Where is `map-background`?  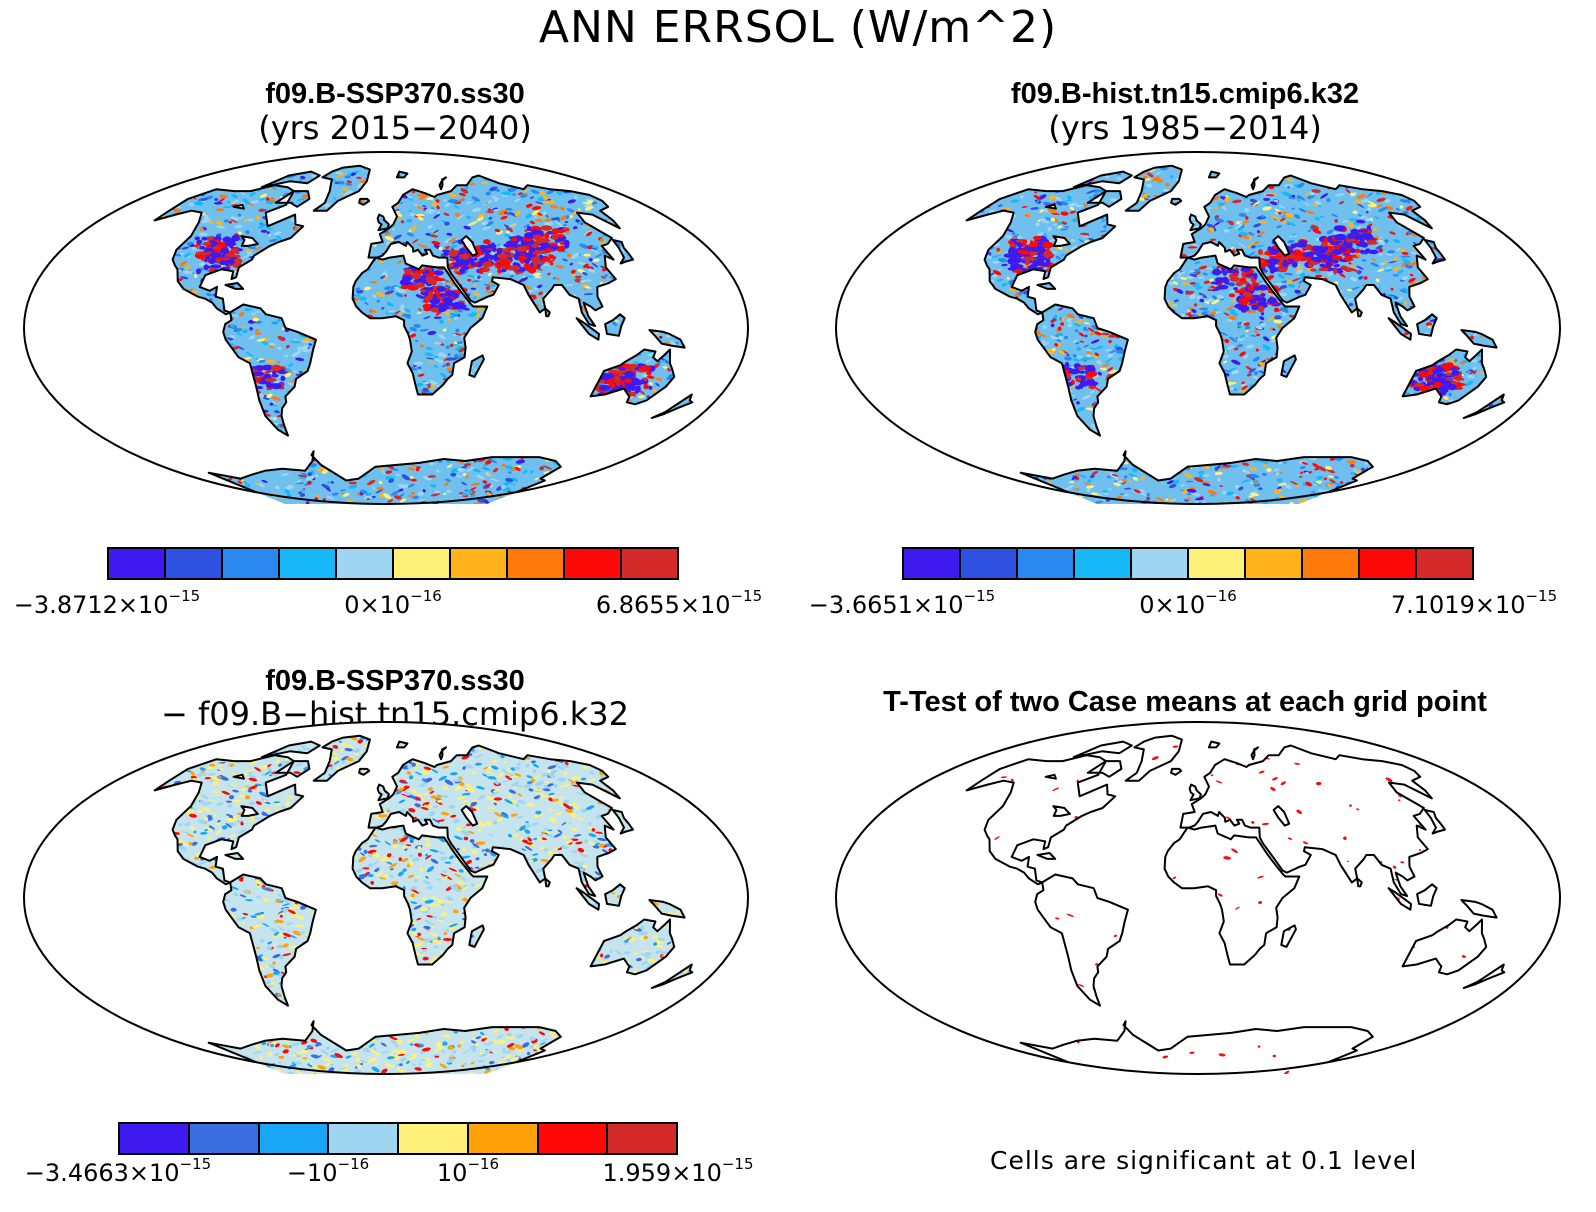
map-background is located at coordinates (386, 328).